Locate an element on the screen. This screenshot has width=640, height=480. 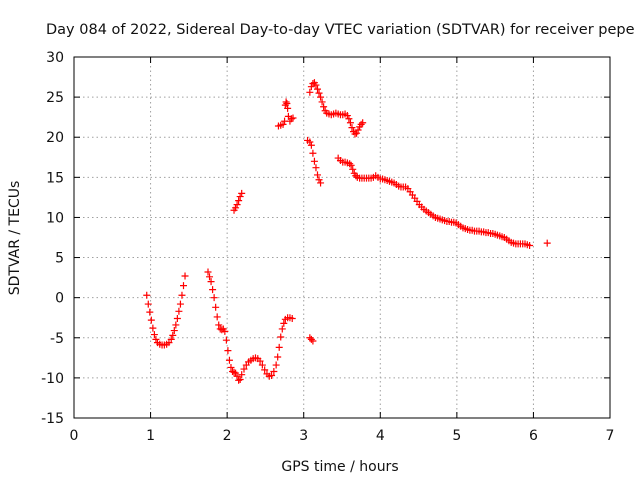
x-tick-label: 5 is located at coordinates (456, 436).